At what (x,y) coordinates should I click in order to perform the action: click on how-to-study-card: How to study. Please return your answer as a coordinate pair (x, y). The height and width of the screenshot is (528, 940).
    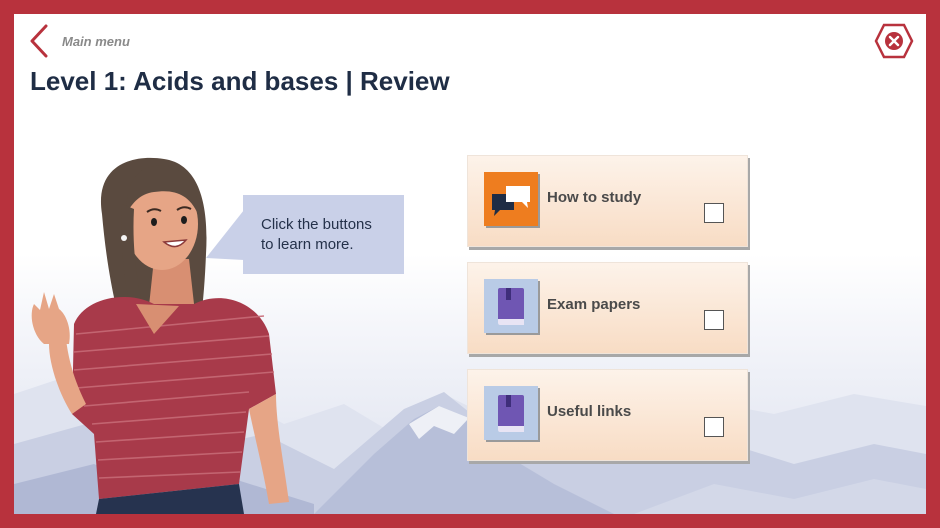
    Looking at the image, I should click on (607, 201).